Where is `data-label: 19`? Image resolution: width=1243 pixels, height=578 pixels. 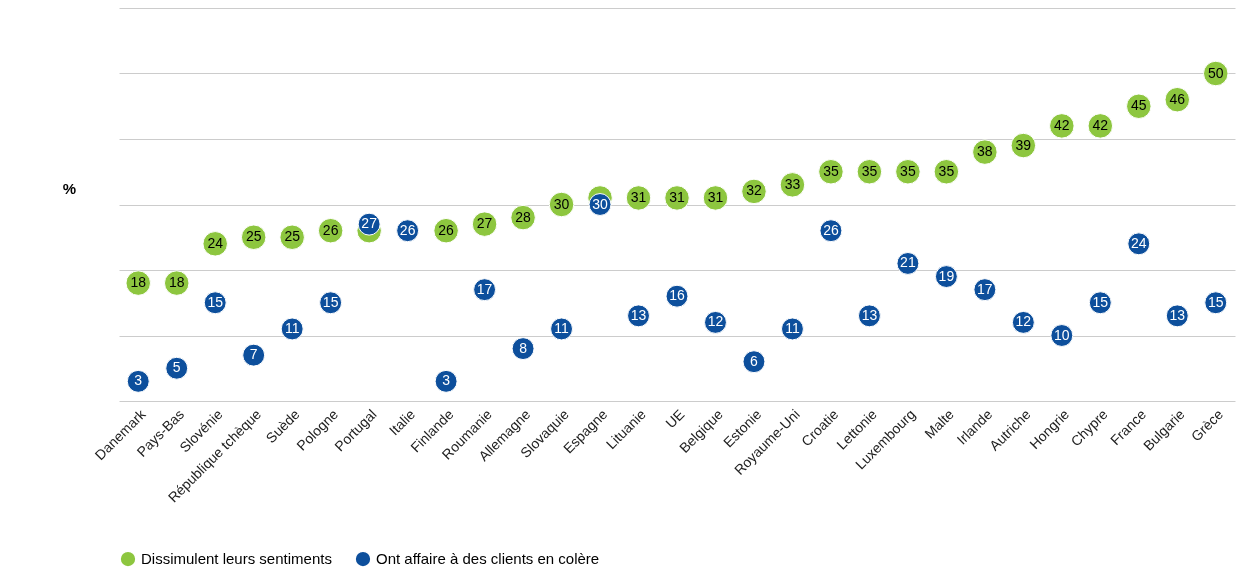 data-label: 19 is located at coordinates (946, 275).